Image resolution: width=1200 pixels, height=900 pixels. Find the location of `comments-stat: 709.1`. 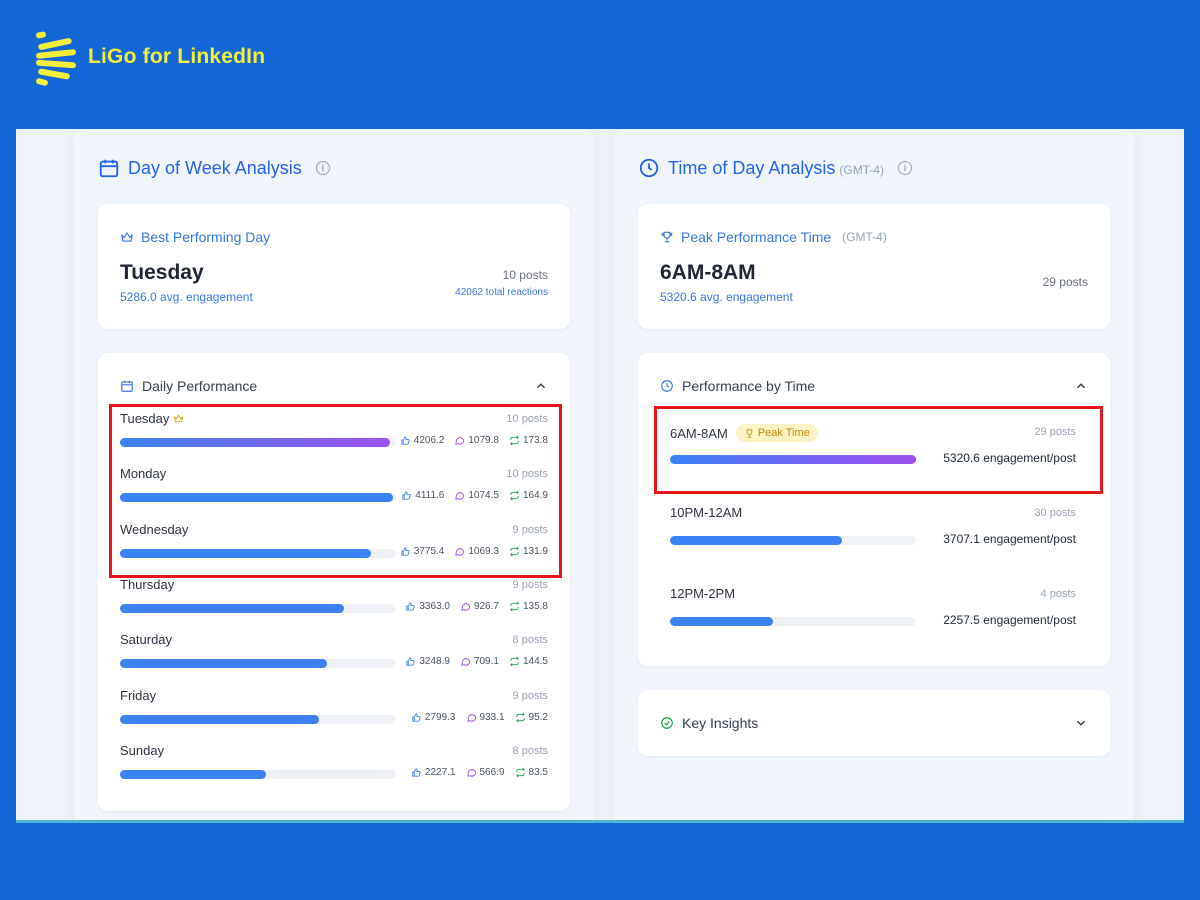

comments-stat: 709.1 is located at coordinates (479, 661).